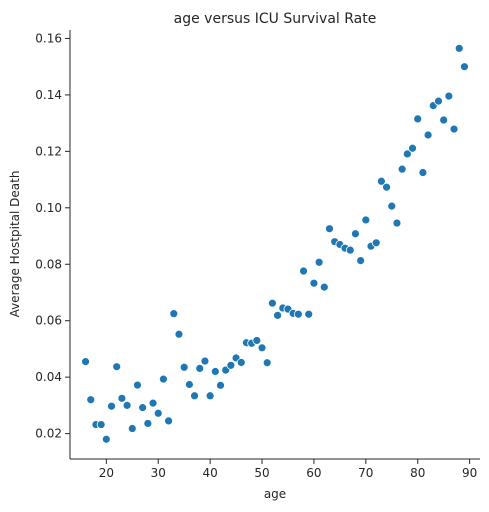  What do you see at coordinates (106, 473) in the screenshot?
I see `x-tick-label: 20` at bounding box center [106, 473].